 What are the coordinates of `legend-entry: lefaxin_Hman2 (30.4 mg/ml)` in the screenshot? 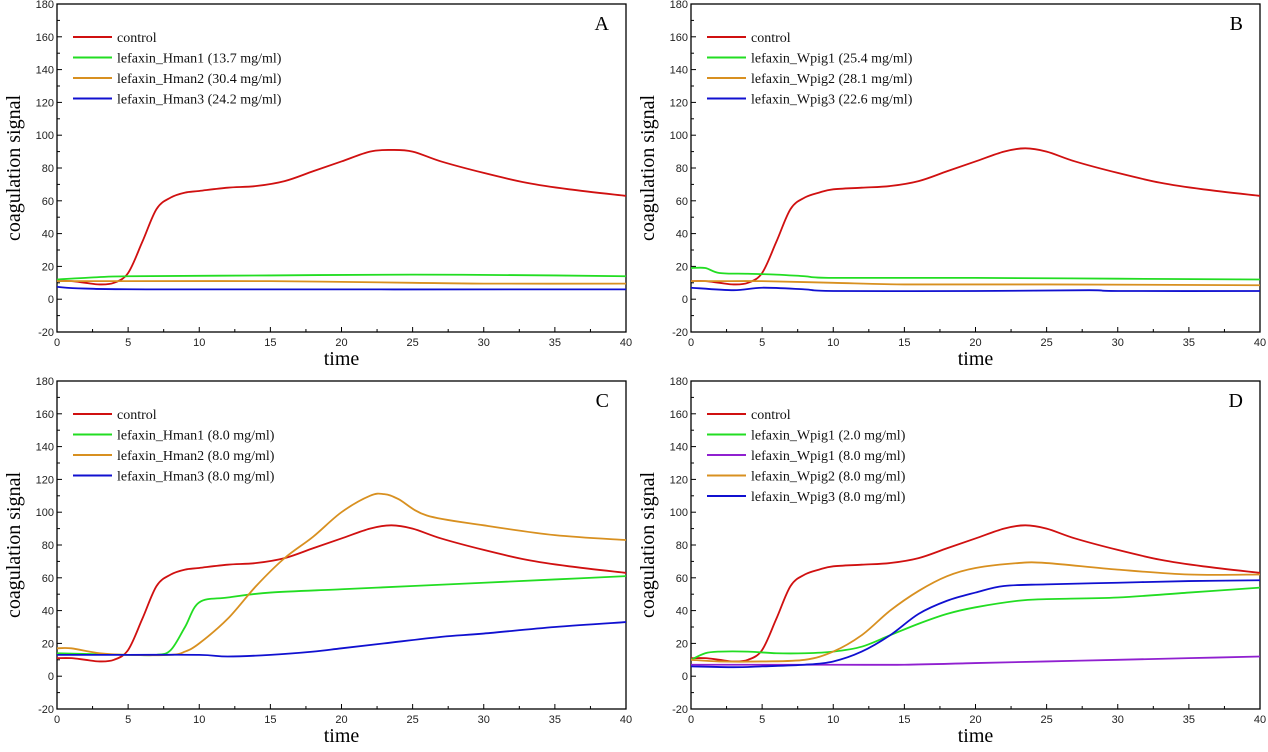 It's located at (199, 79).